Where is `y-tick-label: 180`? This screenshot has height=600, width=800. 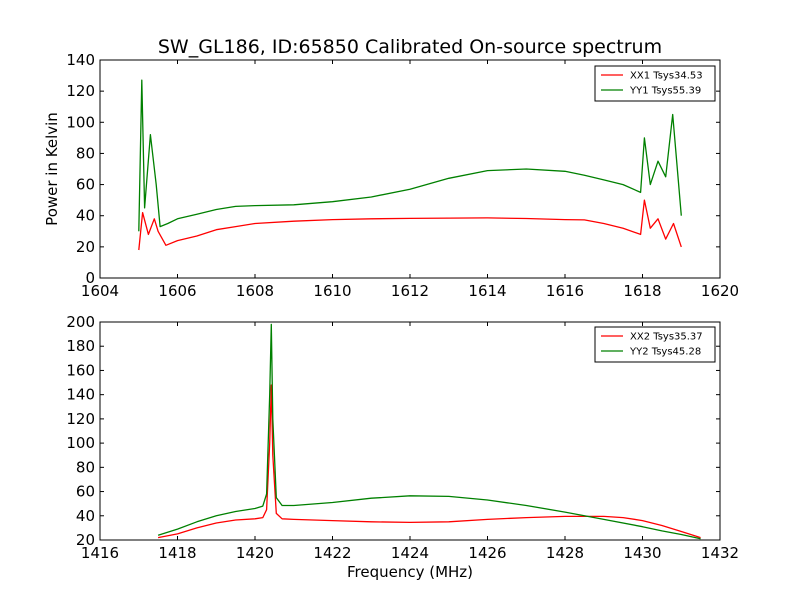
y-tick-label: 180 is located at coordinates (80, 346).